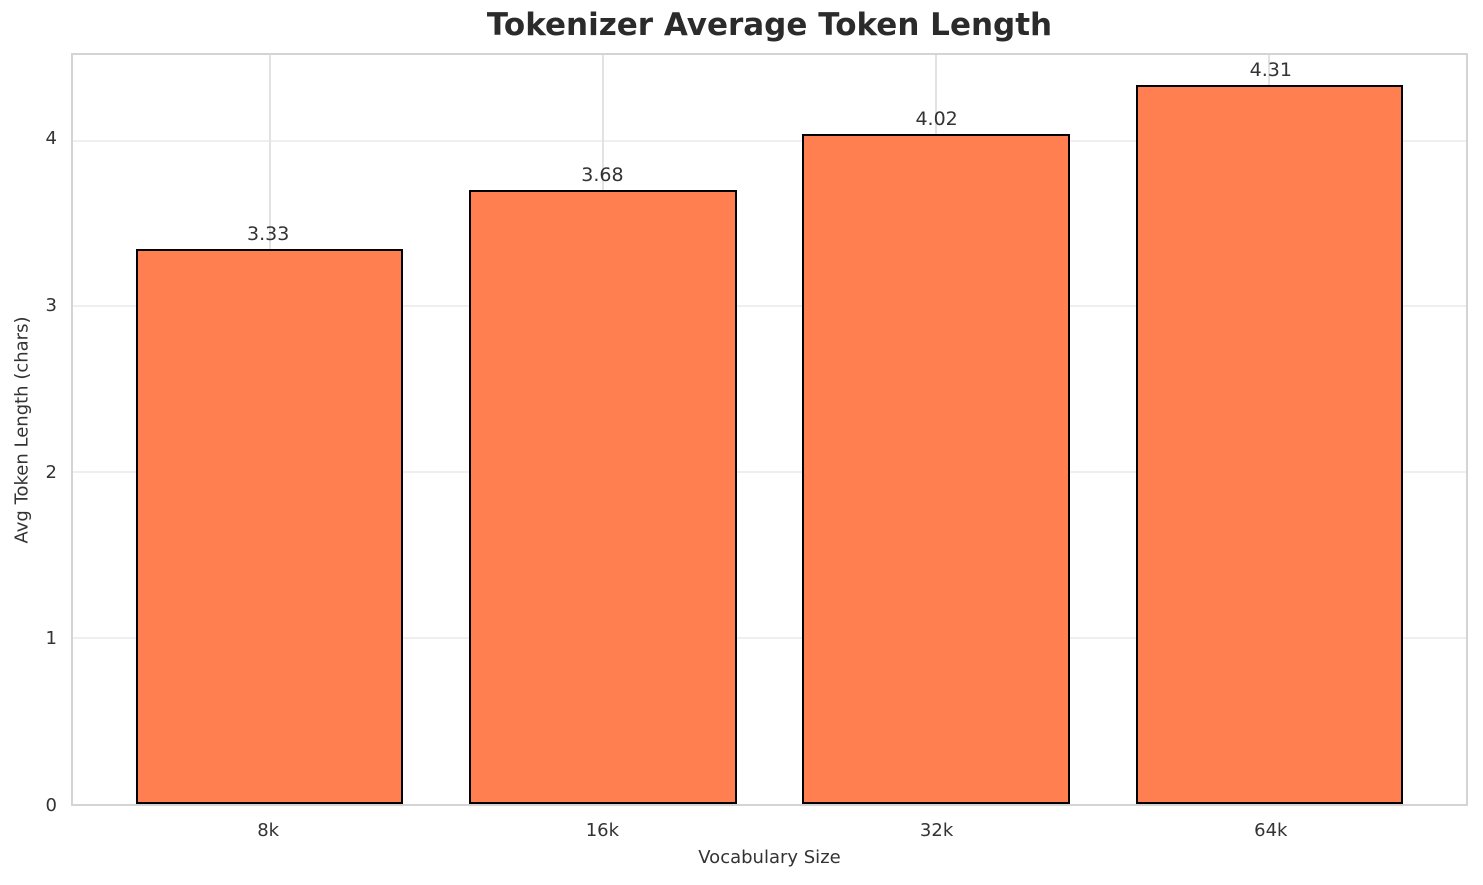 This screenshot has width=1483, height=885. What do you see at coordinates (51, 805) in the screenshot?
I see `y-tick-label: 0` at bounding box center [51, 805].